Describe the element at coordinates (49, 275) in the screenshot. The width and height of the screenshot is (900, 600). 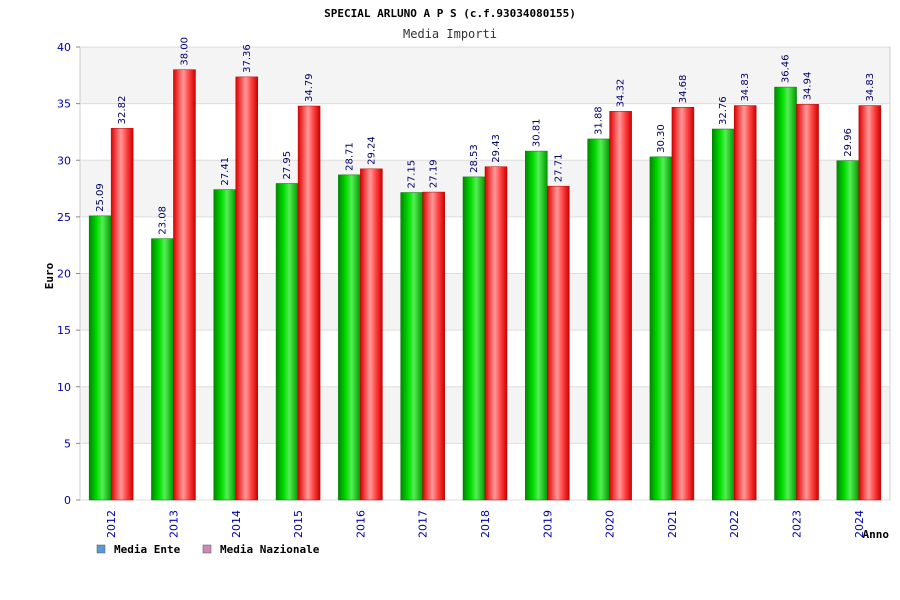
I see `y-axis-title: Euro` at that location.